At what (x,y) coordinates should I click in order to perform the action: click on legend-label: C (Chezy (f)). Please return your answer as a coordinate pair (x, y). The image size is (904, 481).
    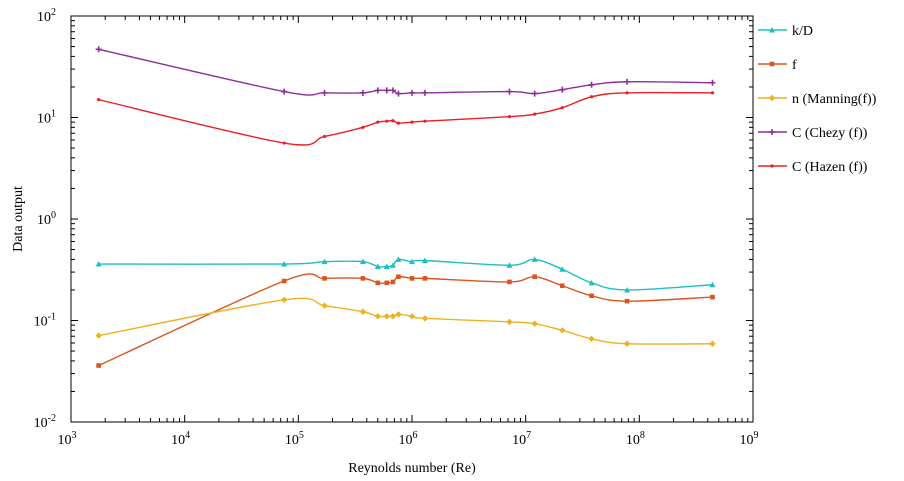
    Looking at the image, I should click on (830, 133).